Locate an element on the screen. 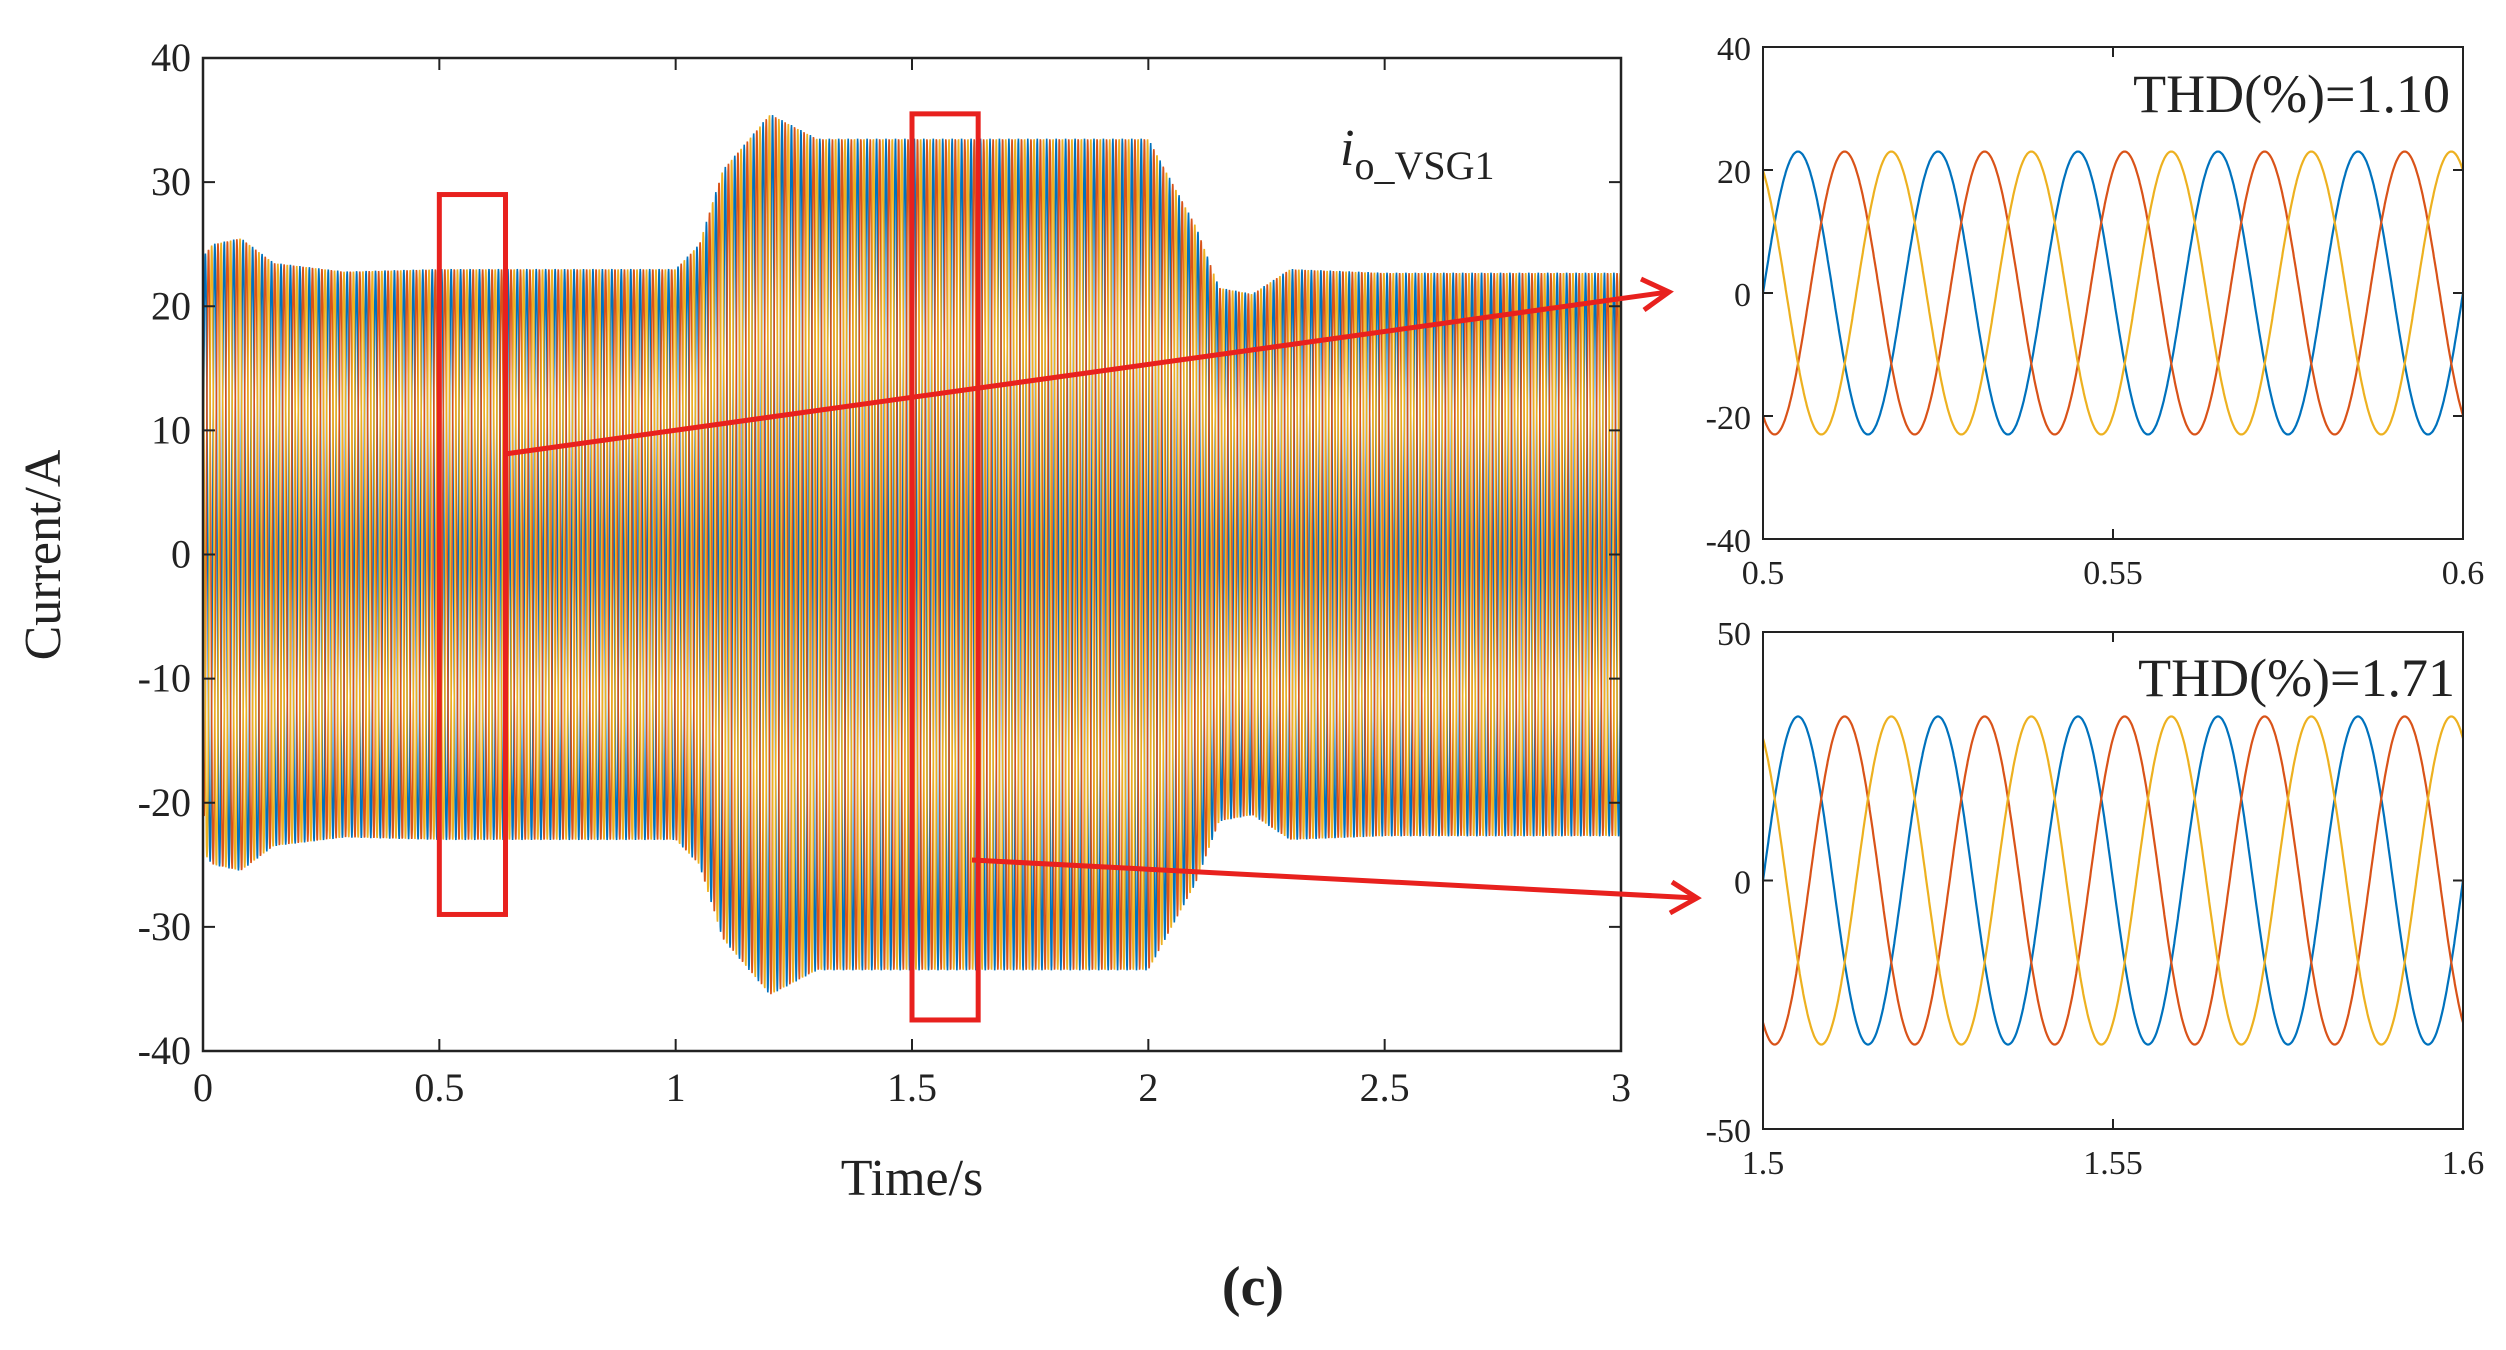 The height and width of the screenshot is (1350, 2506). zoom-top-plot: 40 20 0 -20 -40 0.5 0.55 0.6 THD(%)=1.10 is located at coordinates (2095, 311).